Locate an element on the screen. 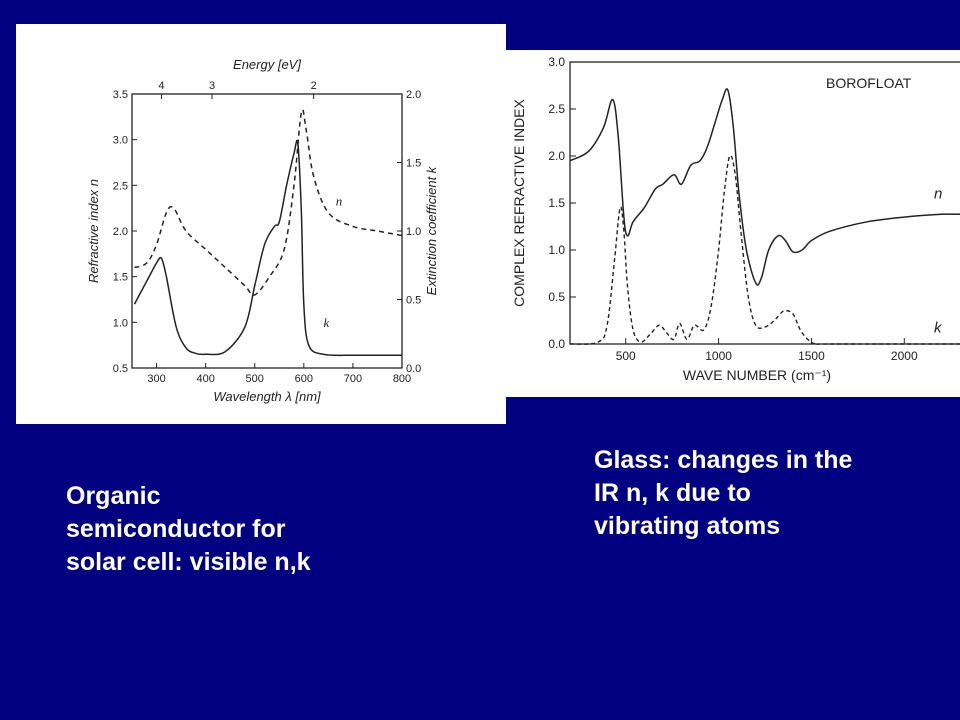  y-tick-label: 1.0 is located at coordinates (556, 250).